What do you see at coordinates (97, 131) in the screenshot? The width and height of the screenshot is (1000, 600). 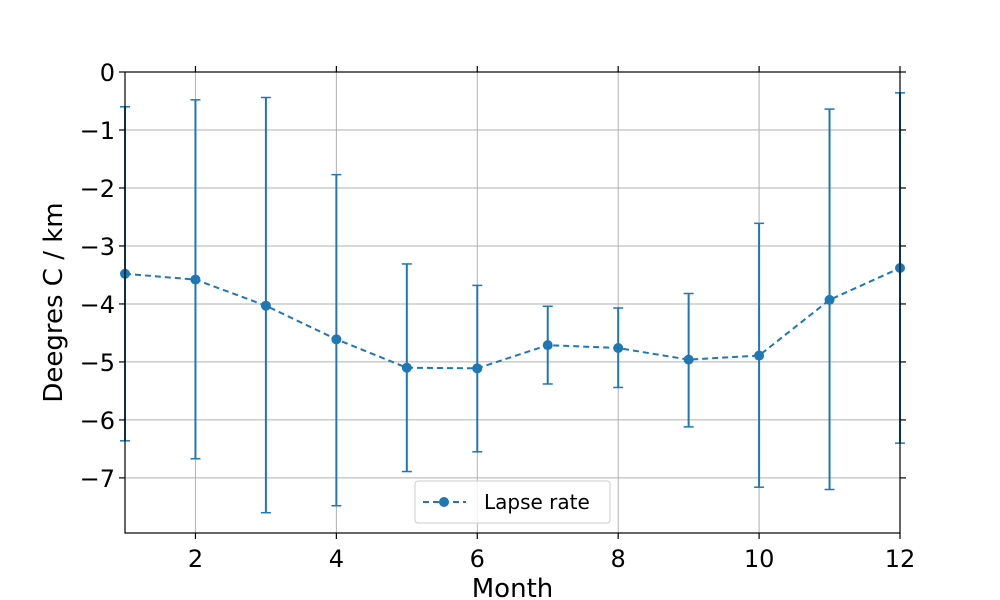 I see `y-tick-label: −1` at bounding box center [97, 131].